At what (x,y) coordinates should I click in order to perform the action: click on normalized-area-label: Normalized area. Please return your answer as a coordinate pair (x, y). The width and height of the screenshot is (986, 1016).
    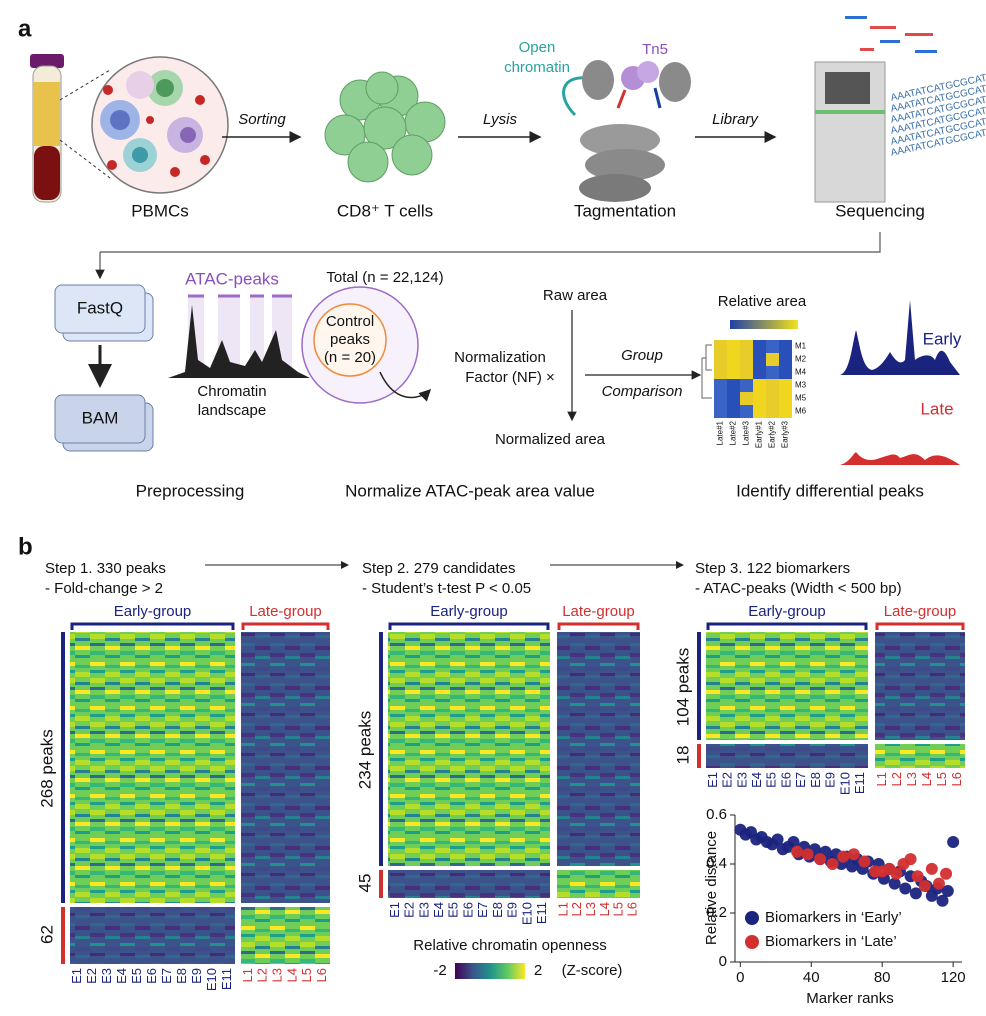
    Looking at the image, I should click on (550, 439).